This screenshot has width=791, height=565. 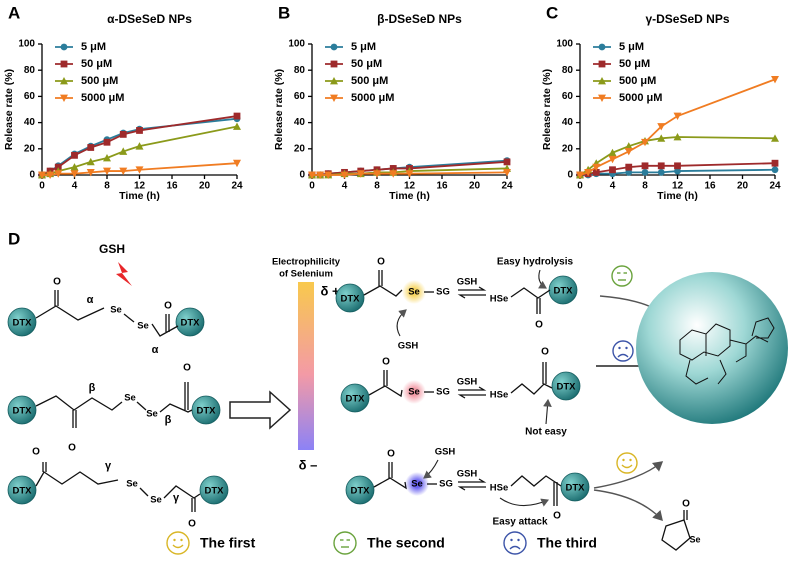 I want to click on y-tick-label: 0, so click(x=302, y=175).